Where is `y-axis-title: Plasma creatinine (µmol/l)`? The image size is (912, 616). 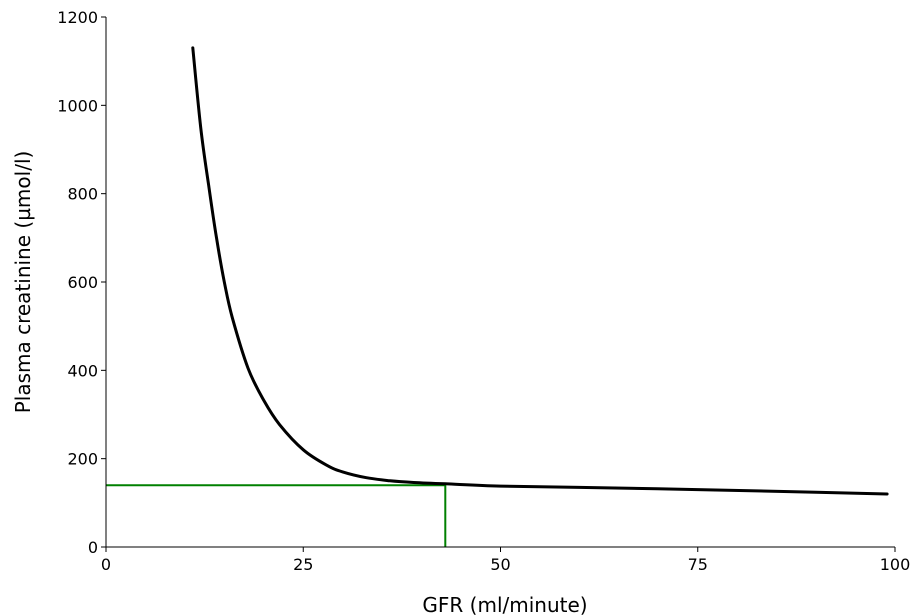 y-axis-title: Plasma creatinine (µmol/l) is located at coordinates (23, 282).